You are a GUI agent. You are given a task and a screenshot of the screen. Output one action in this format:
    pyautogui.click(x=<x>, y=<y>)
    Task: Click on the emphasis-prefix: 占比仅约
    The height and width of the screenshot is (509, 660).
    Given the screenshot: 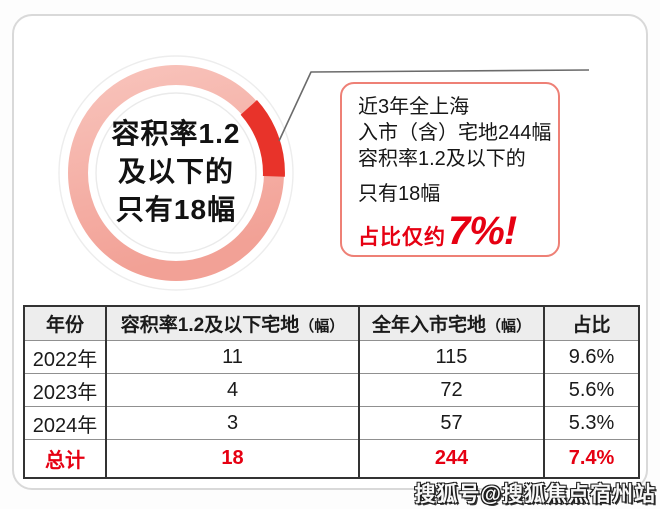 What is the action you would take?
    pyautogui.click(x=402, y=237)
    